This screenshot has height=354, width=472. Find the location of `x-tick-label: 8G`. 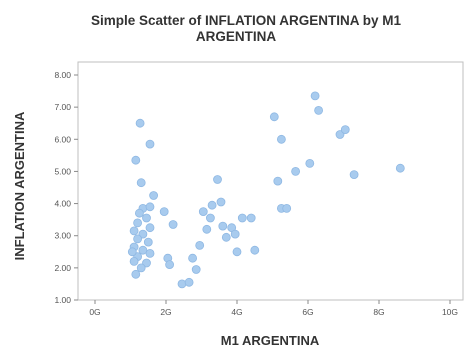

x-tick-label: 8G is located at coordinates (378, 312).